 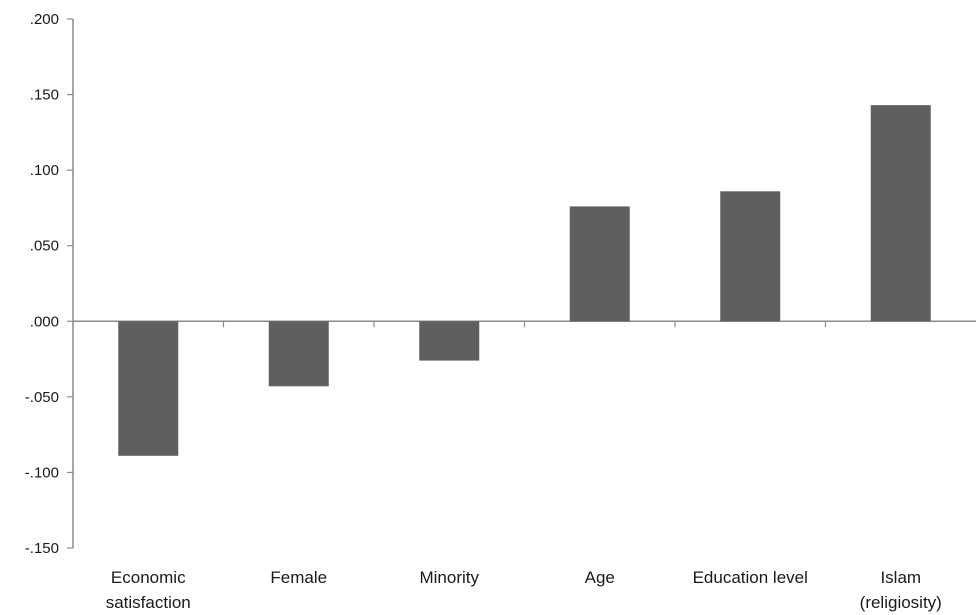 I want to click on y-tick-label: .150, so click(x=44, y=95).